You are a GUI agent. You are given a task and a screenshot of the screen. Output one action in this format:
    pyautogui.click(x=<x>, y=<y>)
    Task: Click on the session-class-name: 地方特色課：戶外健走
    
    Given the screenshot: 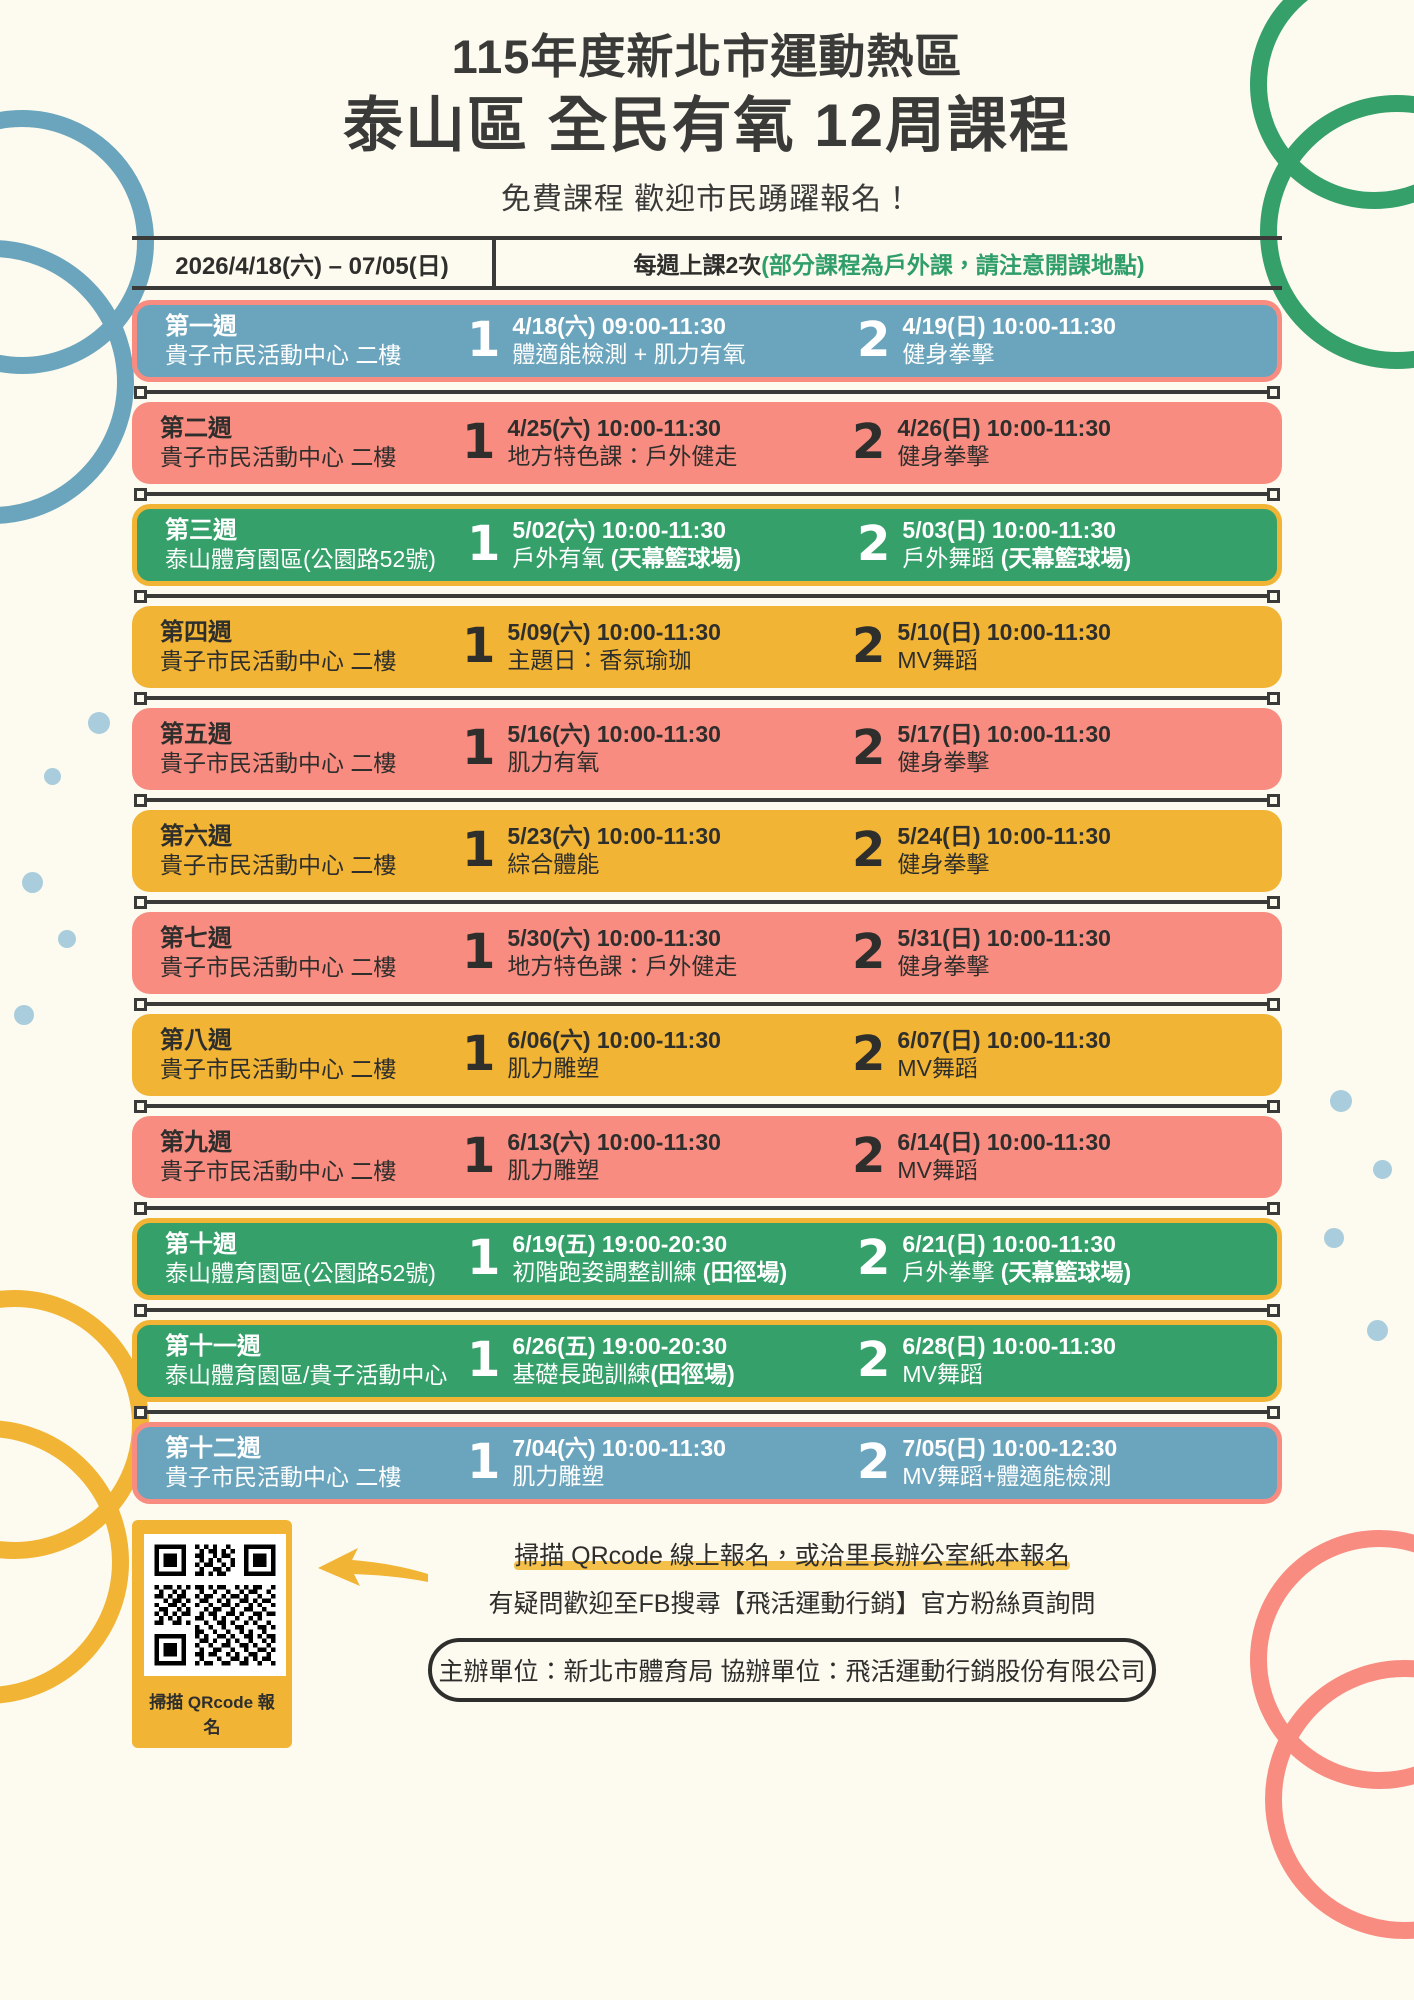 What is the action you would take?
    pyautogui.click(x=622, y=457)
    